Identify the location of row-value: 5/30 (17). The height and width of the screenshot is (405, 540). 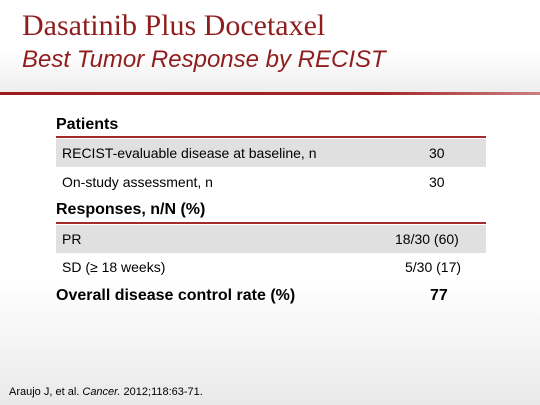
(433, 267).